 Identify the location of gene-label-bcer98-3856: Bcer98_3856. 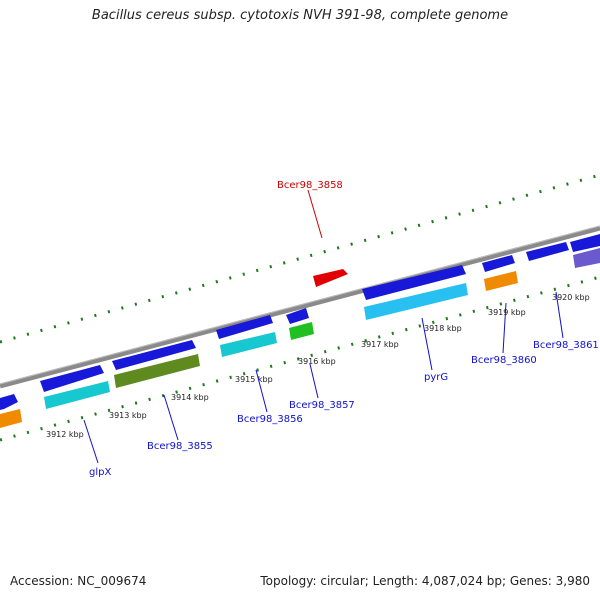
(270, 419).